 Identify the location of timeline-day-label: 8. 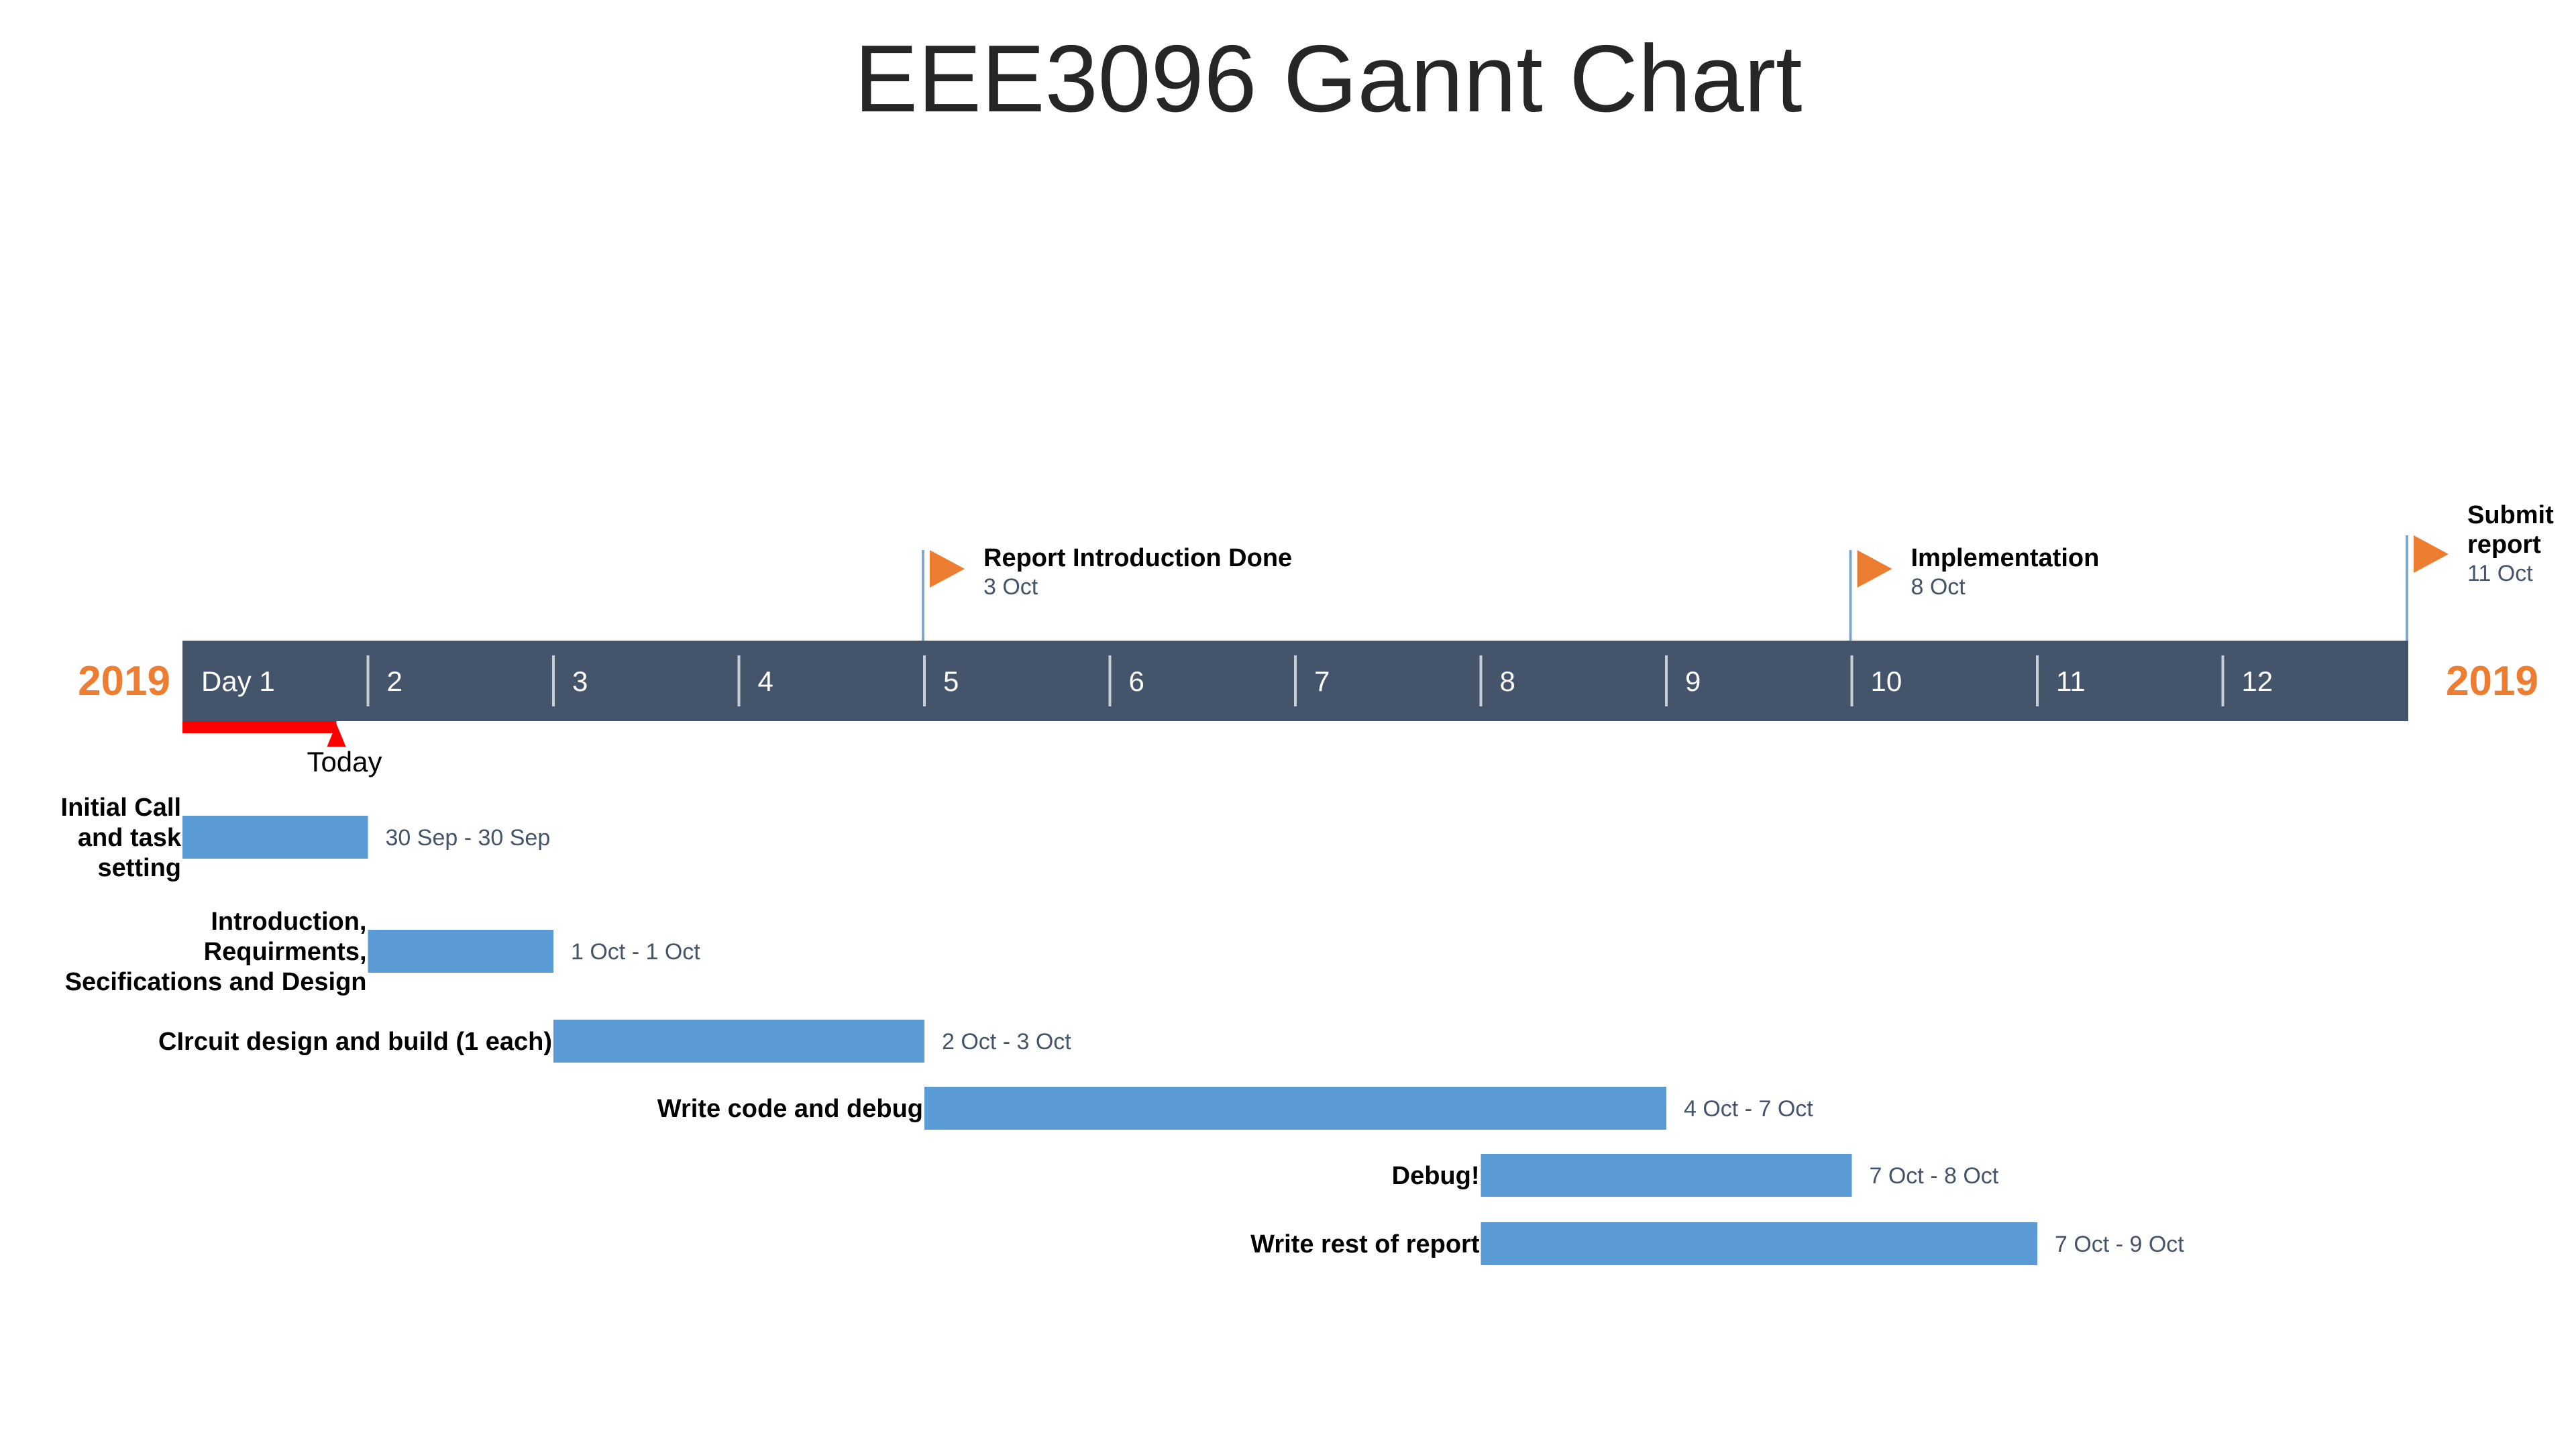
(1507, 681).